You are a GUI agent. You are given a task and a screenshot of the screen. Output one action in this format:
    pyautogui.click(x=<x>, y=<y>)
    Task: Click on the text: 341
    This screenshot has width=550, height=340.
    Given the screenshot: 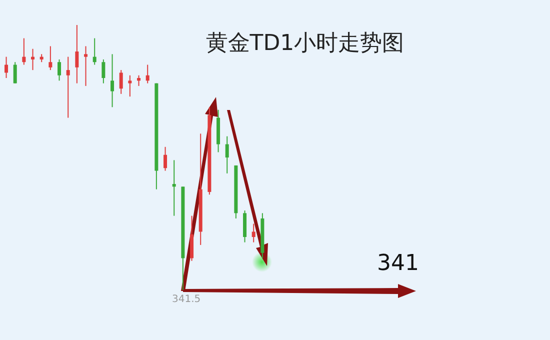 What is the action you would take?
    pyautogui.click(x=398, y=263)
    